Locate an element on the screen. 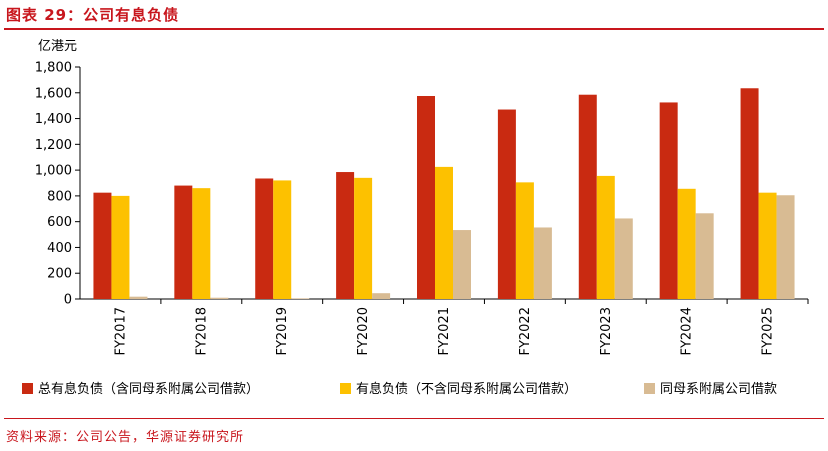 The height and width of the screenshot is (451, 828). bar-1-fy2024 is located at coordinates (668, 200).